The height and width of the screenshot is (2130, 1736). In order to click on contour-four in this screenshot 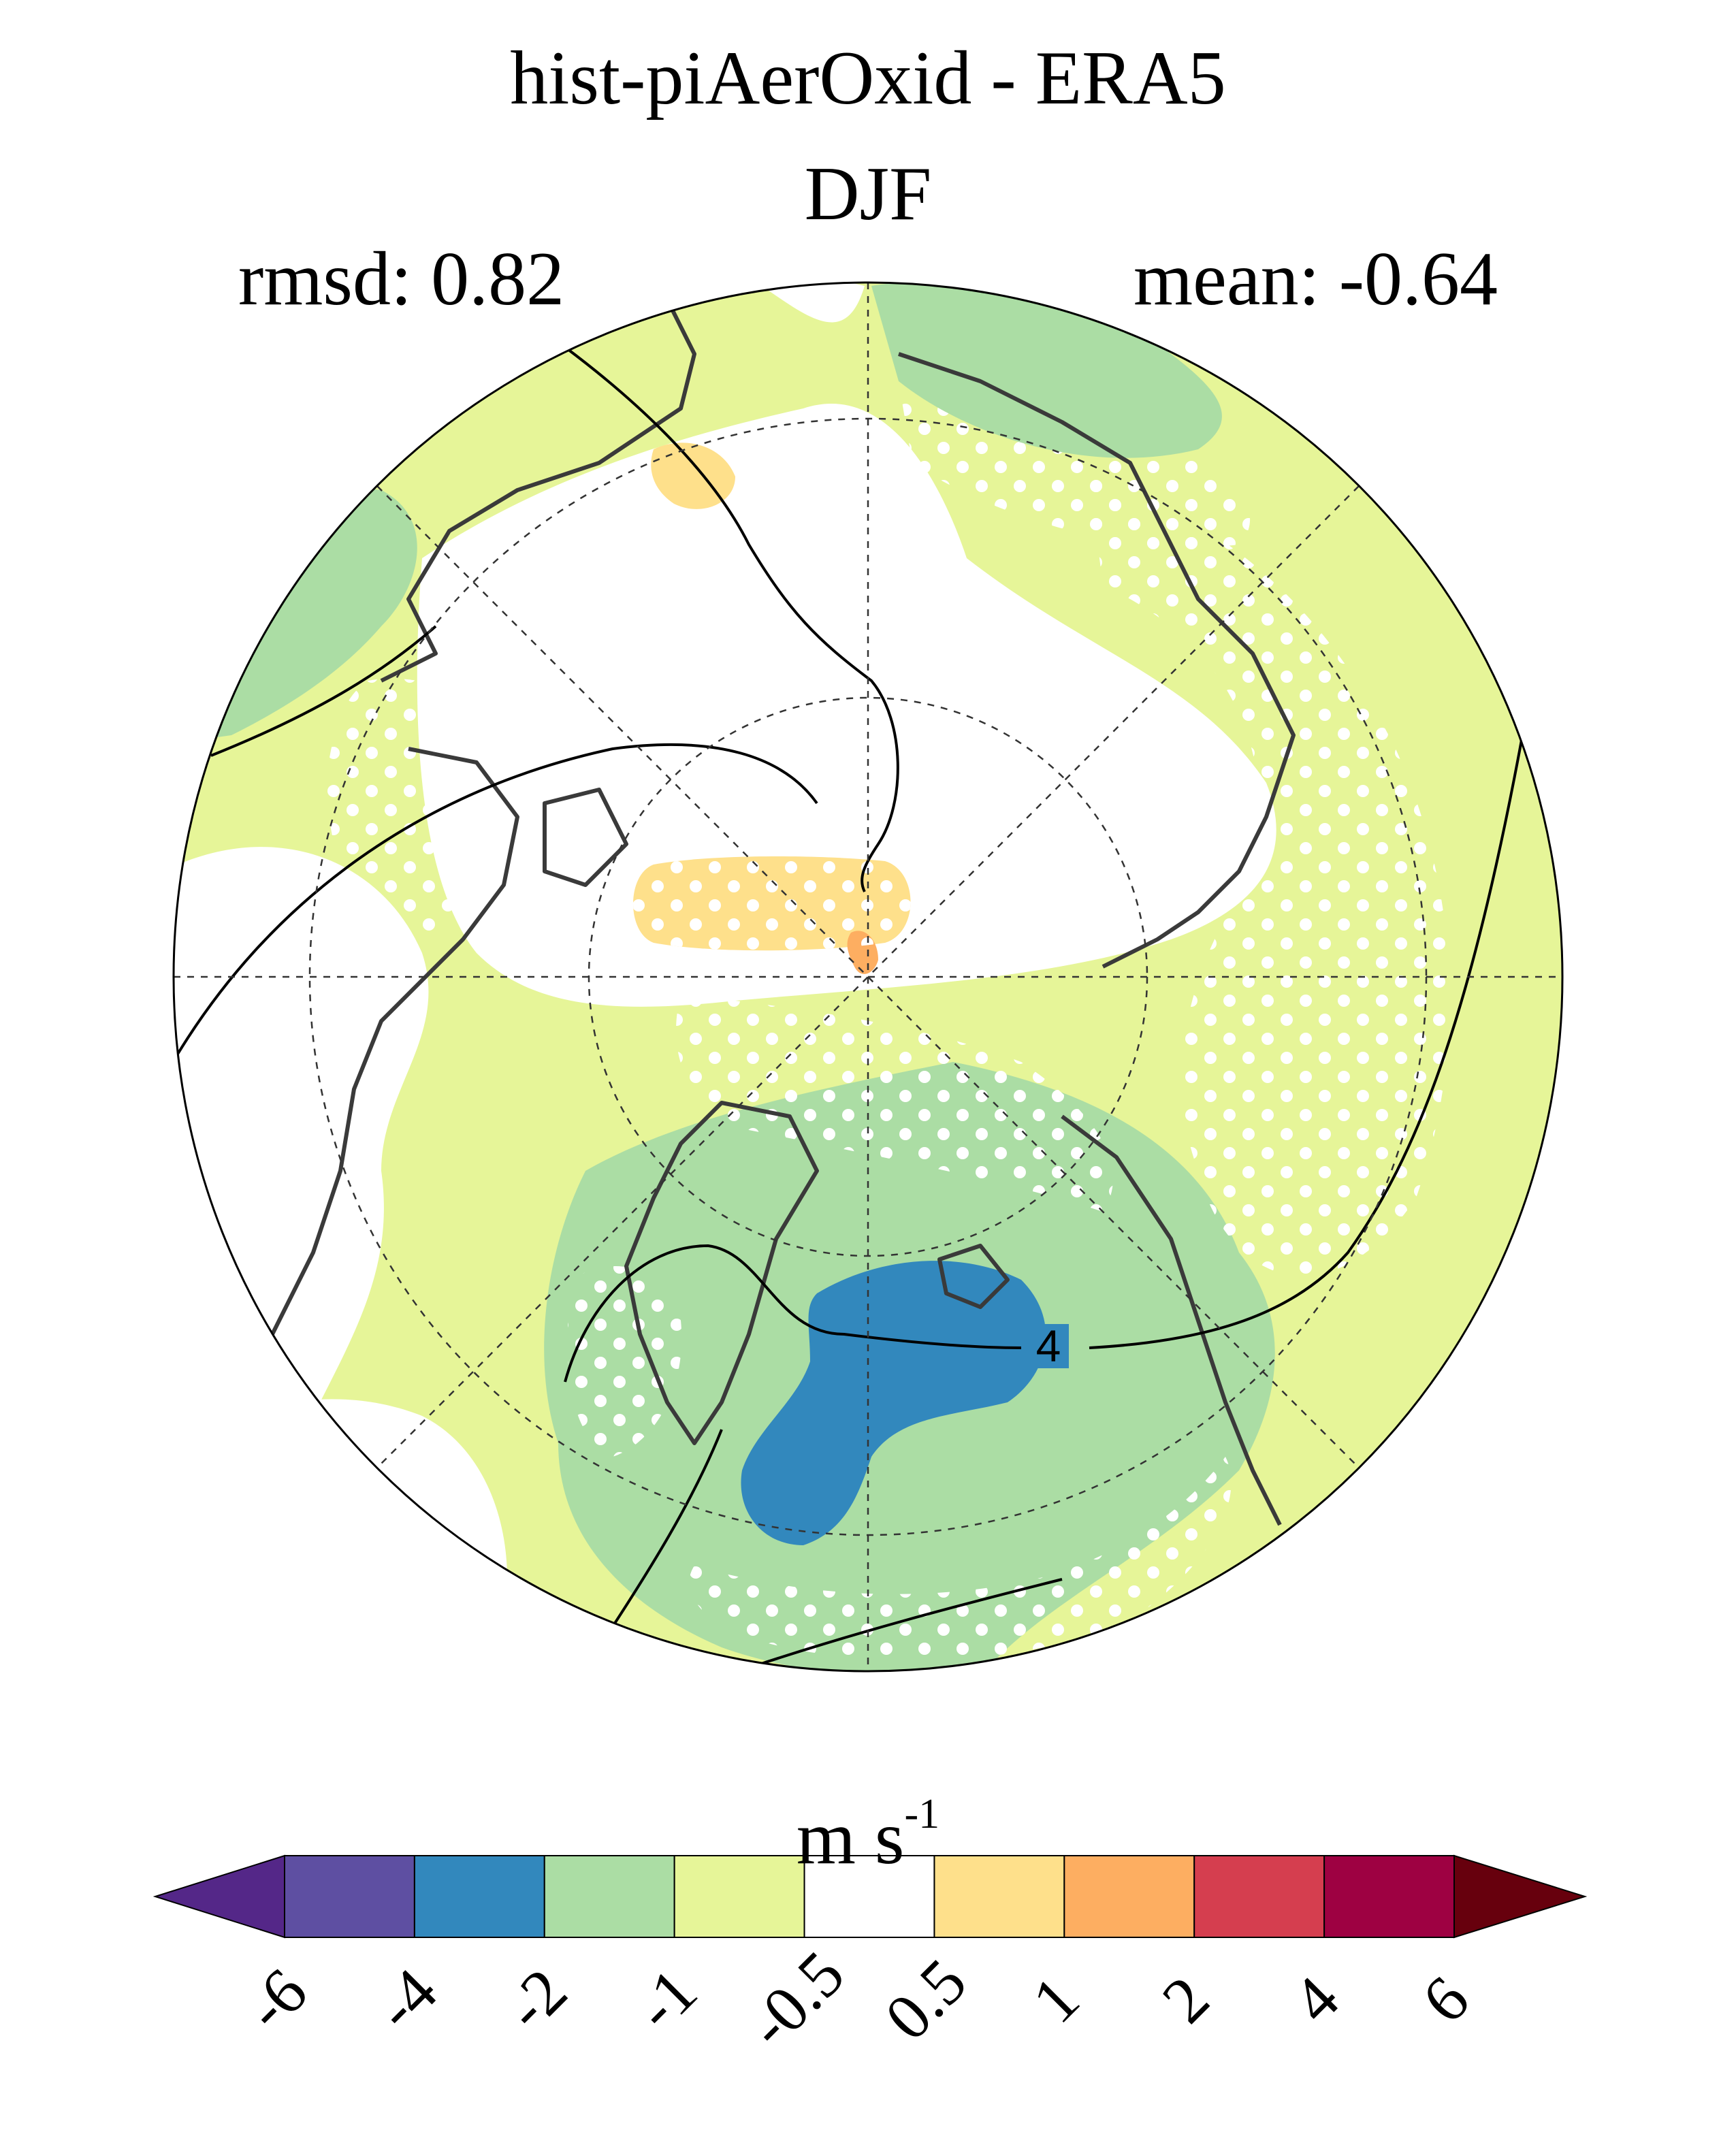, I will do `click(793, 1313)`.